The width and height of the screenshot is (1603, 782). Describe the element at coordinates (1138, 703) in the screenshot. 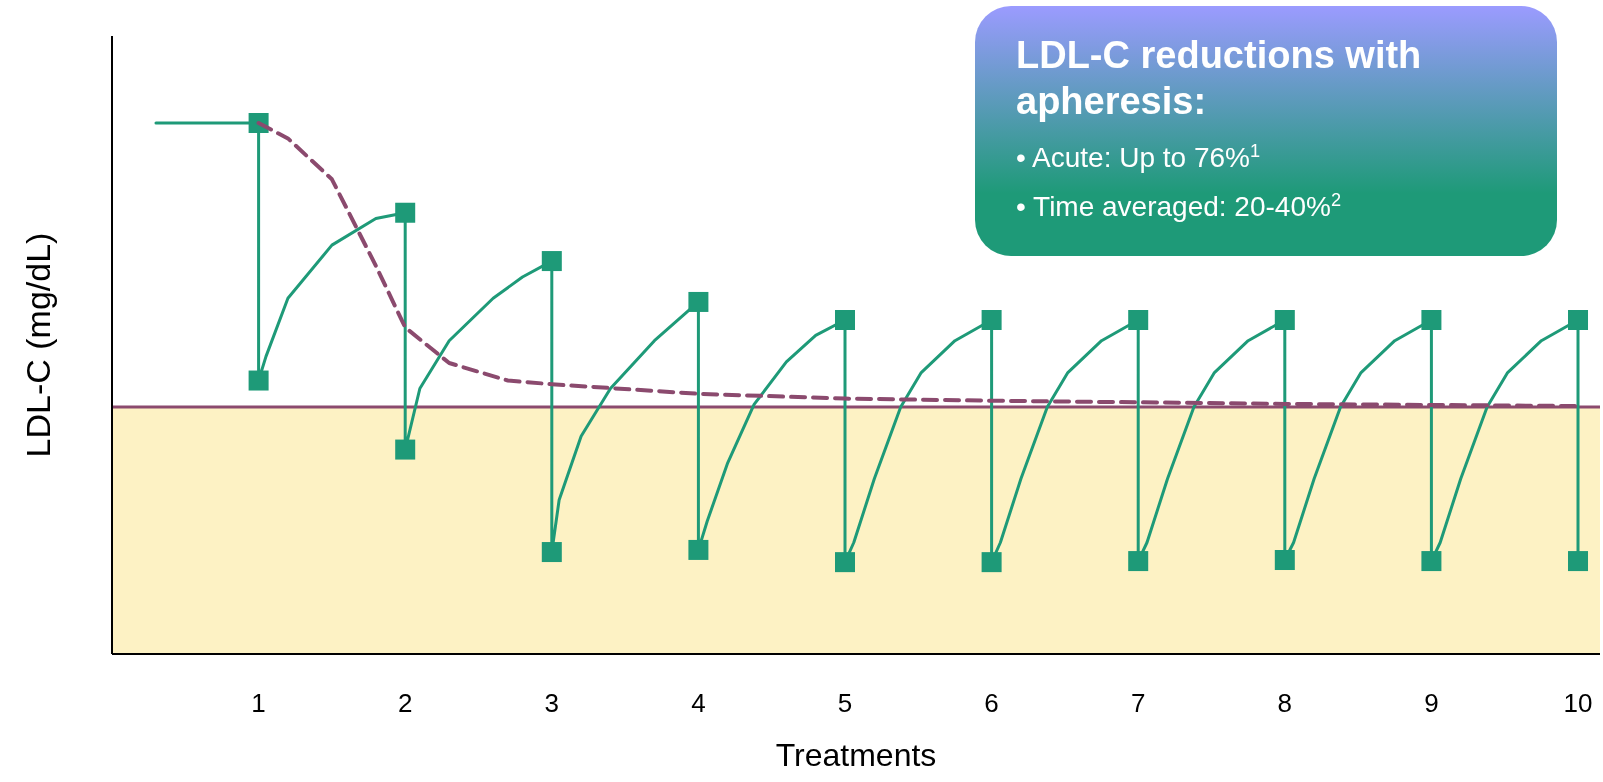

I see `x-tick-label: 7` at that location.